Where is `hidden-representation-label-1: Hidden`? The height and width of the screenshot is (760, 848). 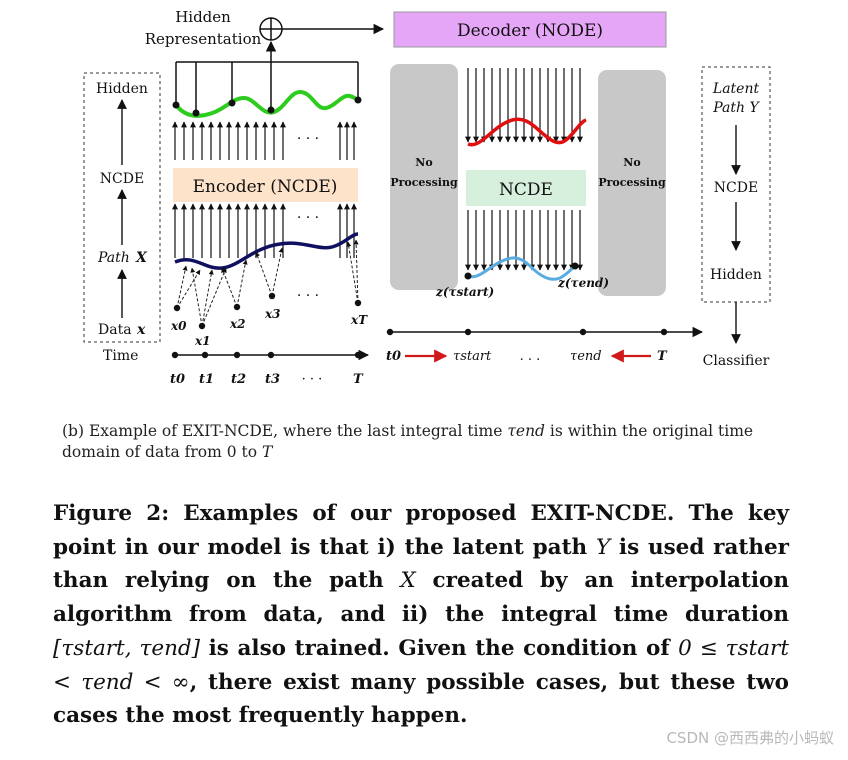 hidden-representation-label-1: Hidden is located at coordinates (203, 17).